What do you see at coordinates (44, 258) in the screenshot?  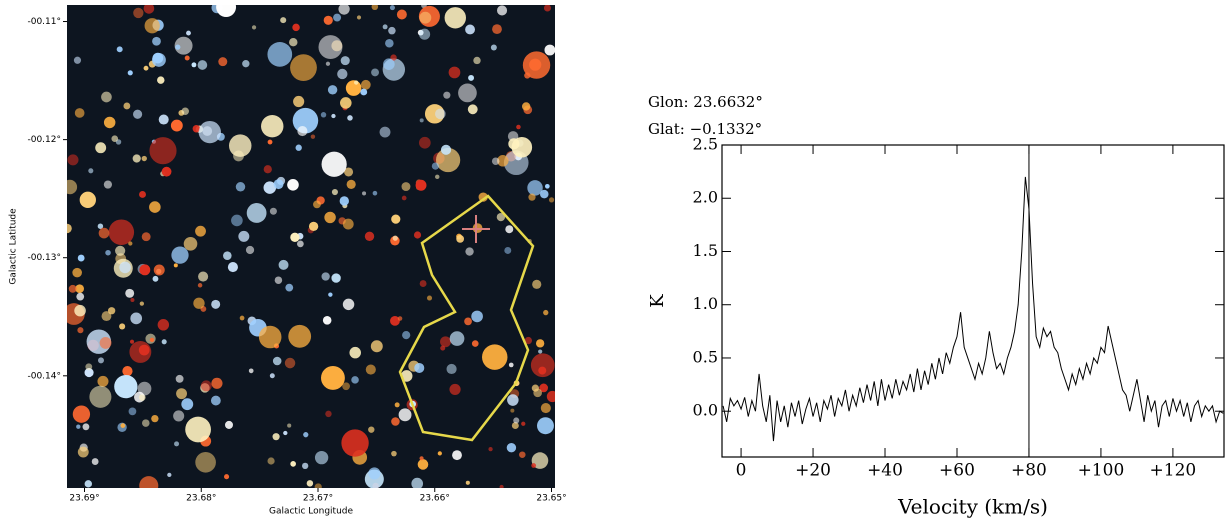 I see `y-tick-label: -00.13°` at bounding box center [44, 258].